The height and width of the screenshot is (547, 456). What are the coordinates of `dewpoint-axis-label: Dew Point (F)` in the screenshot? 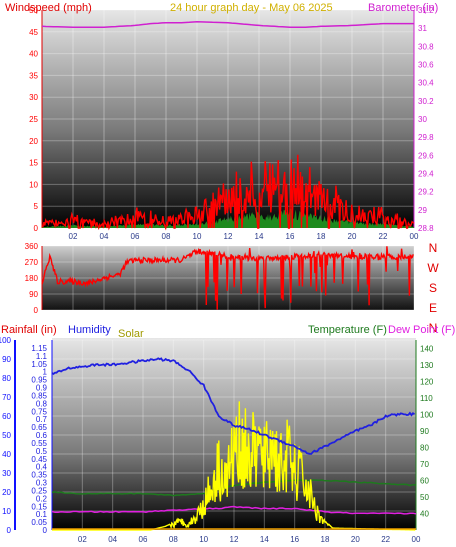 It's located at (421, 330).